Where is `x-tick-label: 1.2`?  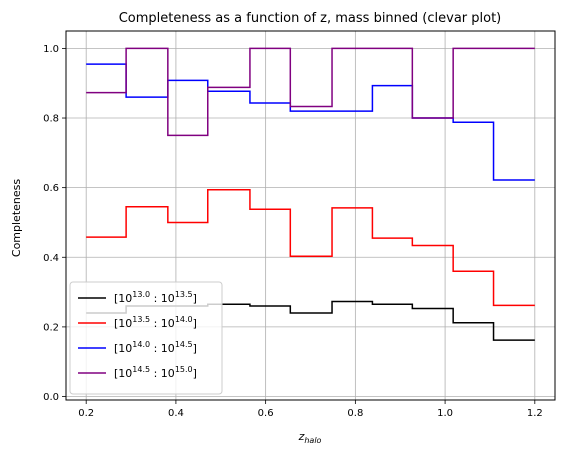
x-tick-label: 1.2 is located at coordinates (535, 413).